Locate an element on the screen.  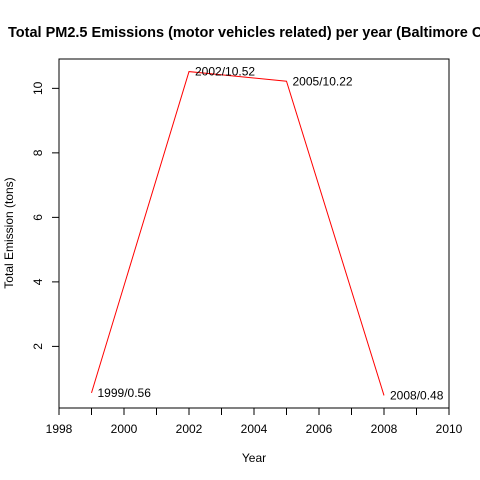
y-tick-label: 10 is located at coordinates (38, 88).